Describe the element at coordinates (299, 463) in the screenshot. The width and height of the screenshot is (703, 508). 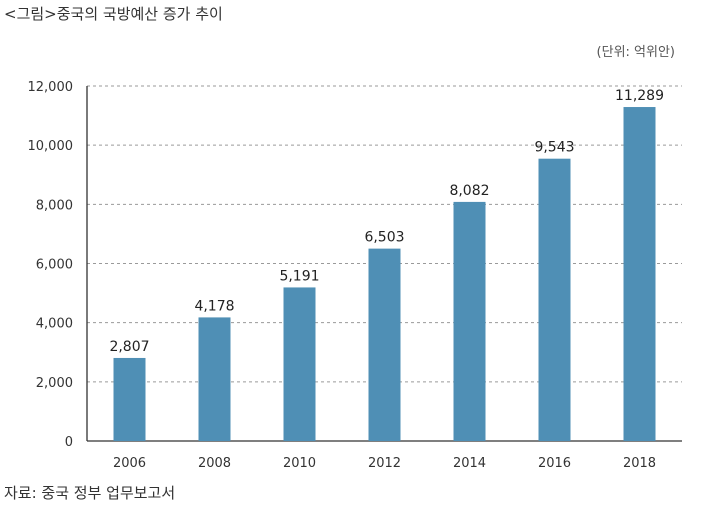
I see `x-tick-label: 2010` at that location.